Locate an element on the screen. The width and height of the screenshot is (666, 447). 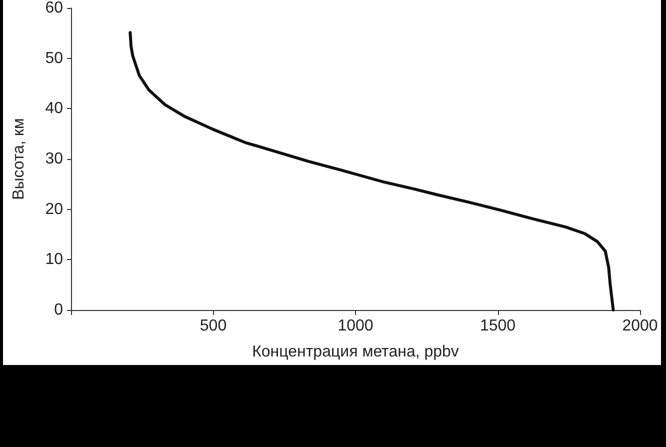
y-tick-label: 50 is located at coordinates (54, 58).